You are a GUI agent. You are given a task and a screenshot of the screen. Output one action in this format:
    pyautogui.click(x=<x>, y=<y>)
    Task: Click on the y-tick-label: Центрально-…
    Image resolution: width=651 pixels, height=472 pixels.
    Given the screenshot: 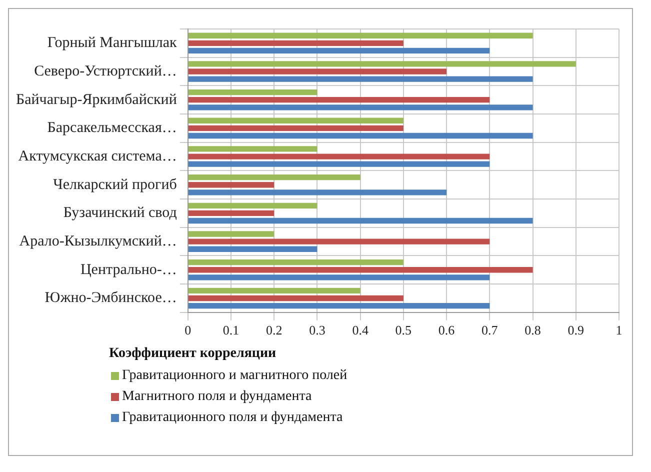 What is the action you would take?
    pyautogui.click(x=128, y=270)
    